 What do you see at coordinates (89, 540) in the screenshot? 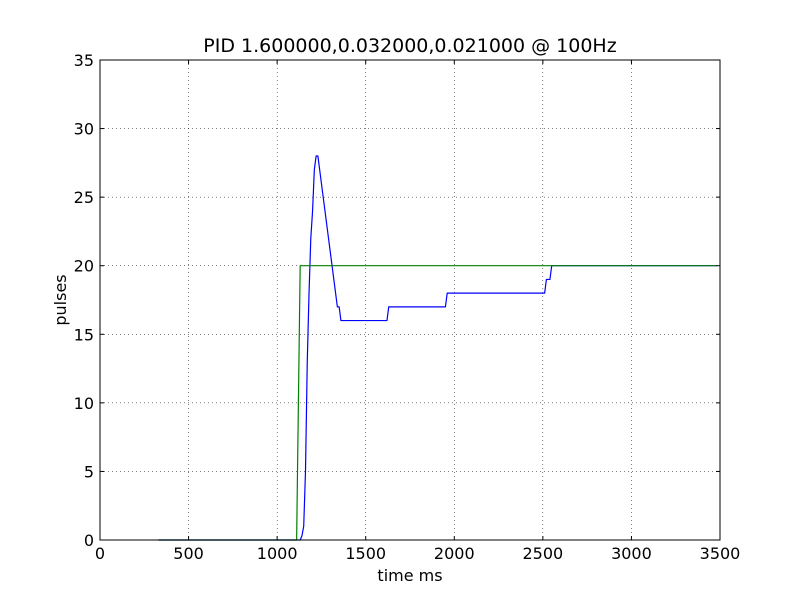
I see `y-tick-label: 0` at bounding box center [89, 540].